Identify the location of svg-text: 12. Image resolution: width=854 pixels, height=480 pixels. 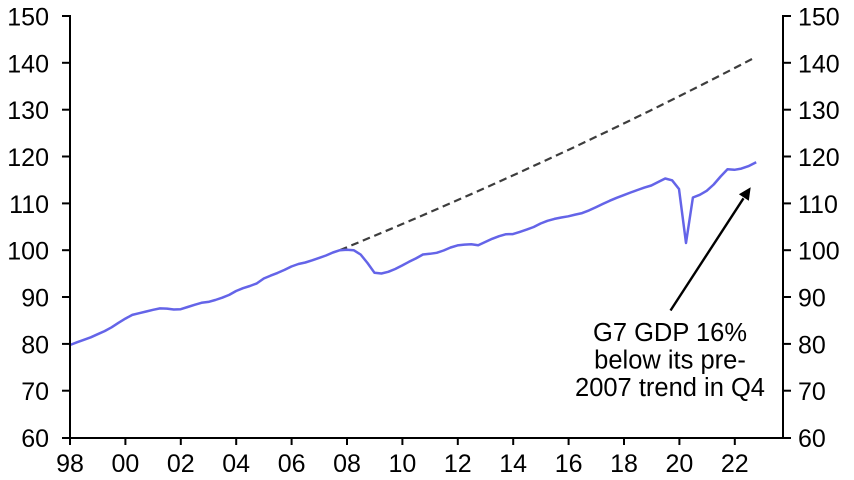
(458, 464).